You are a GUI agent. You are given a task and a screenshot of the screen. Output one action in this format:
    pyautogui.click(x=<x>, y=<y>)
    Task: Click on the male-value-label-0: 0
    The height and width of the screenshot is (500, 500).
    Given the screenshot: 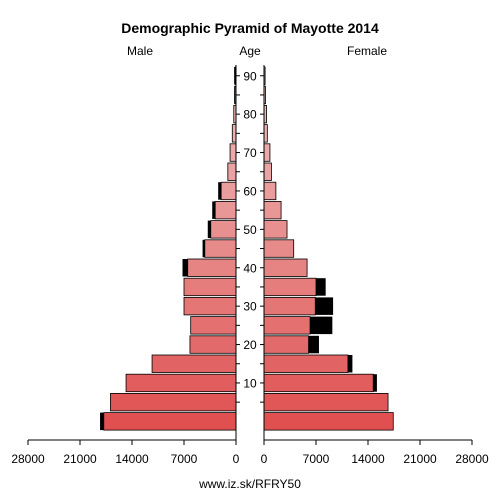 What is the action you would take?
    pyautogui.click(x=236, y=459)
    